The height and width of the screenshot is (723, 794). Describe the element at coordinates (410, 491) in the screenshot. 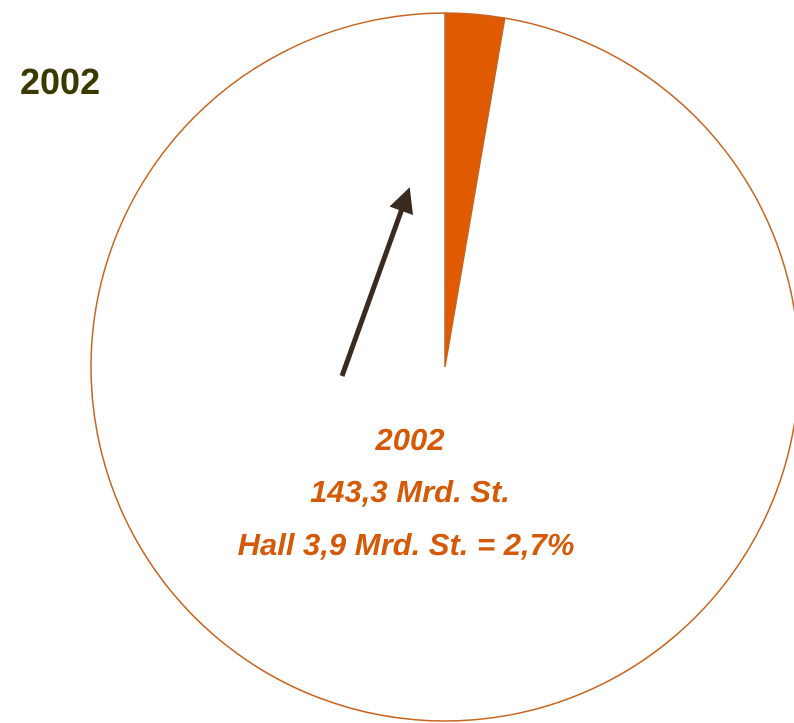

I see `annotation: 143,3 Mrd. St.` at that location.